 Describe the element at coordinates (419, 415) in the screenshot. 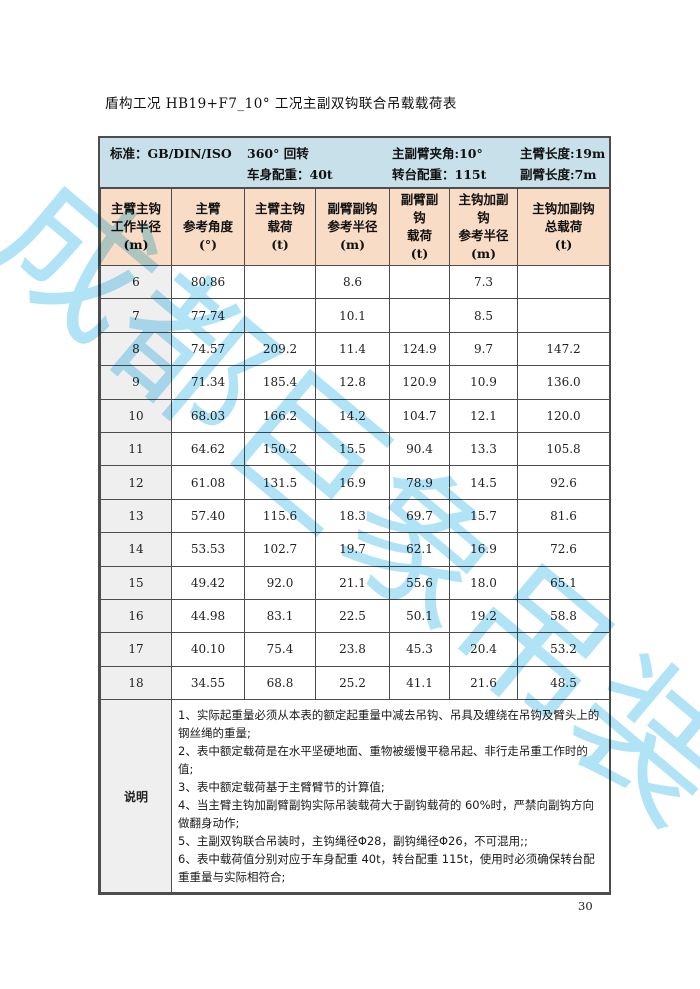

I see `value-cell: 104.7` at that location.